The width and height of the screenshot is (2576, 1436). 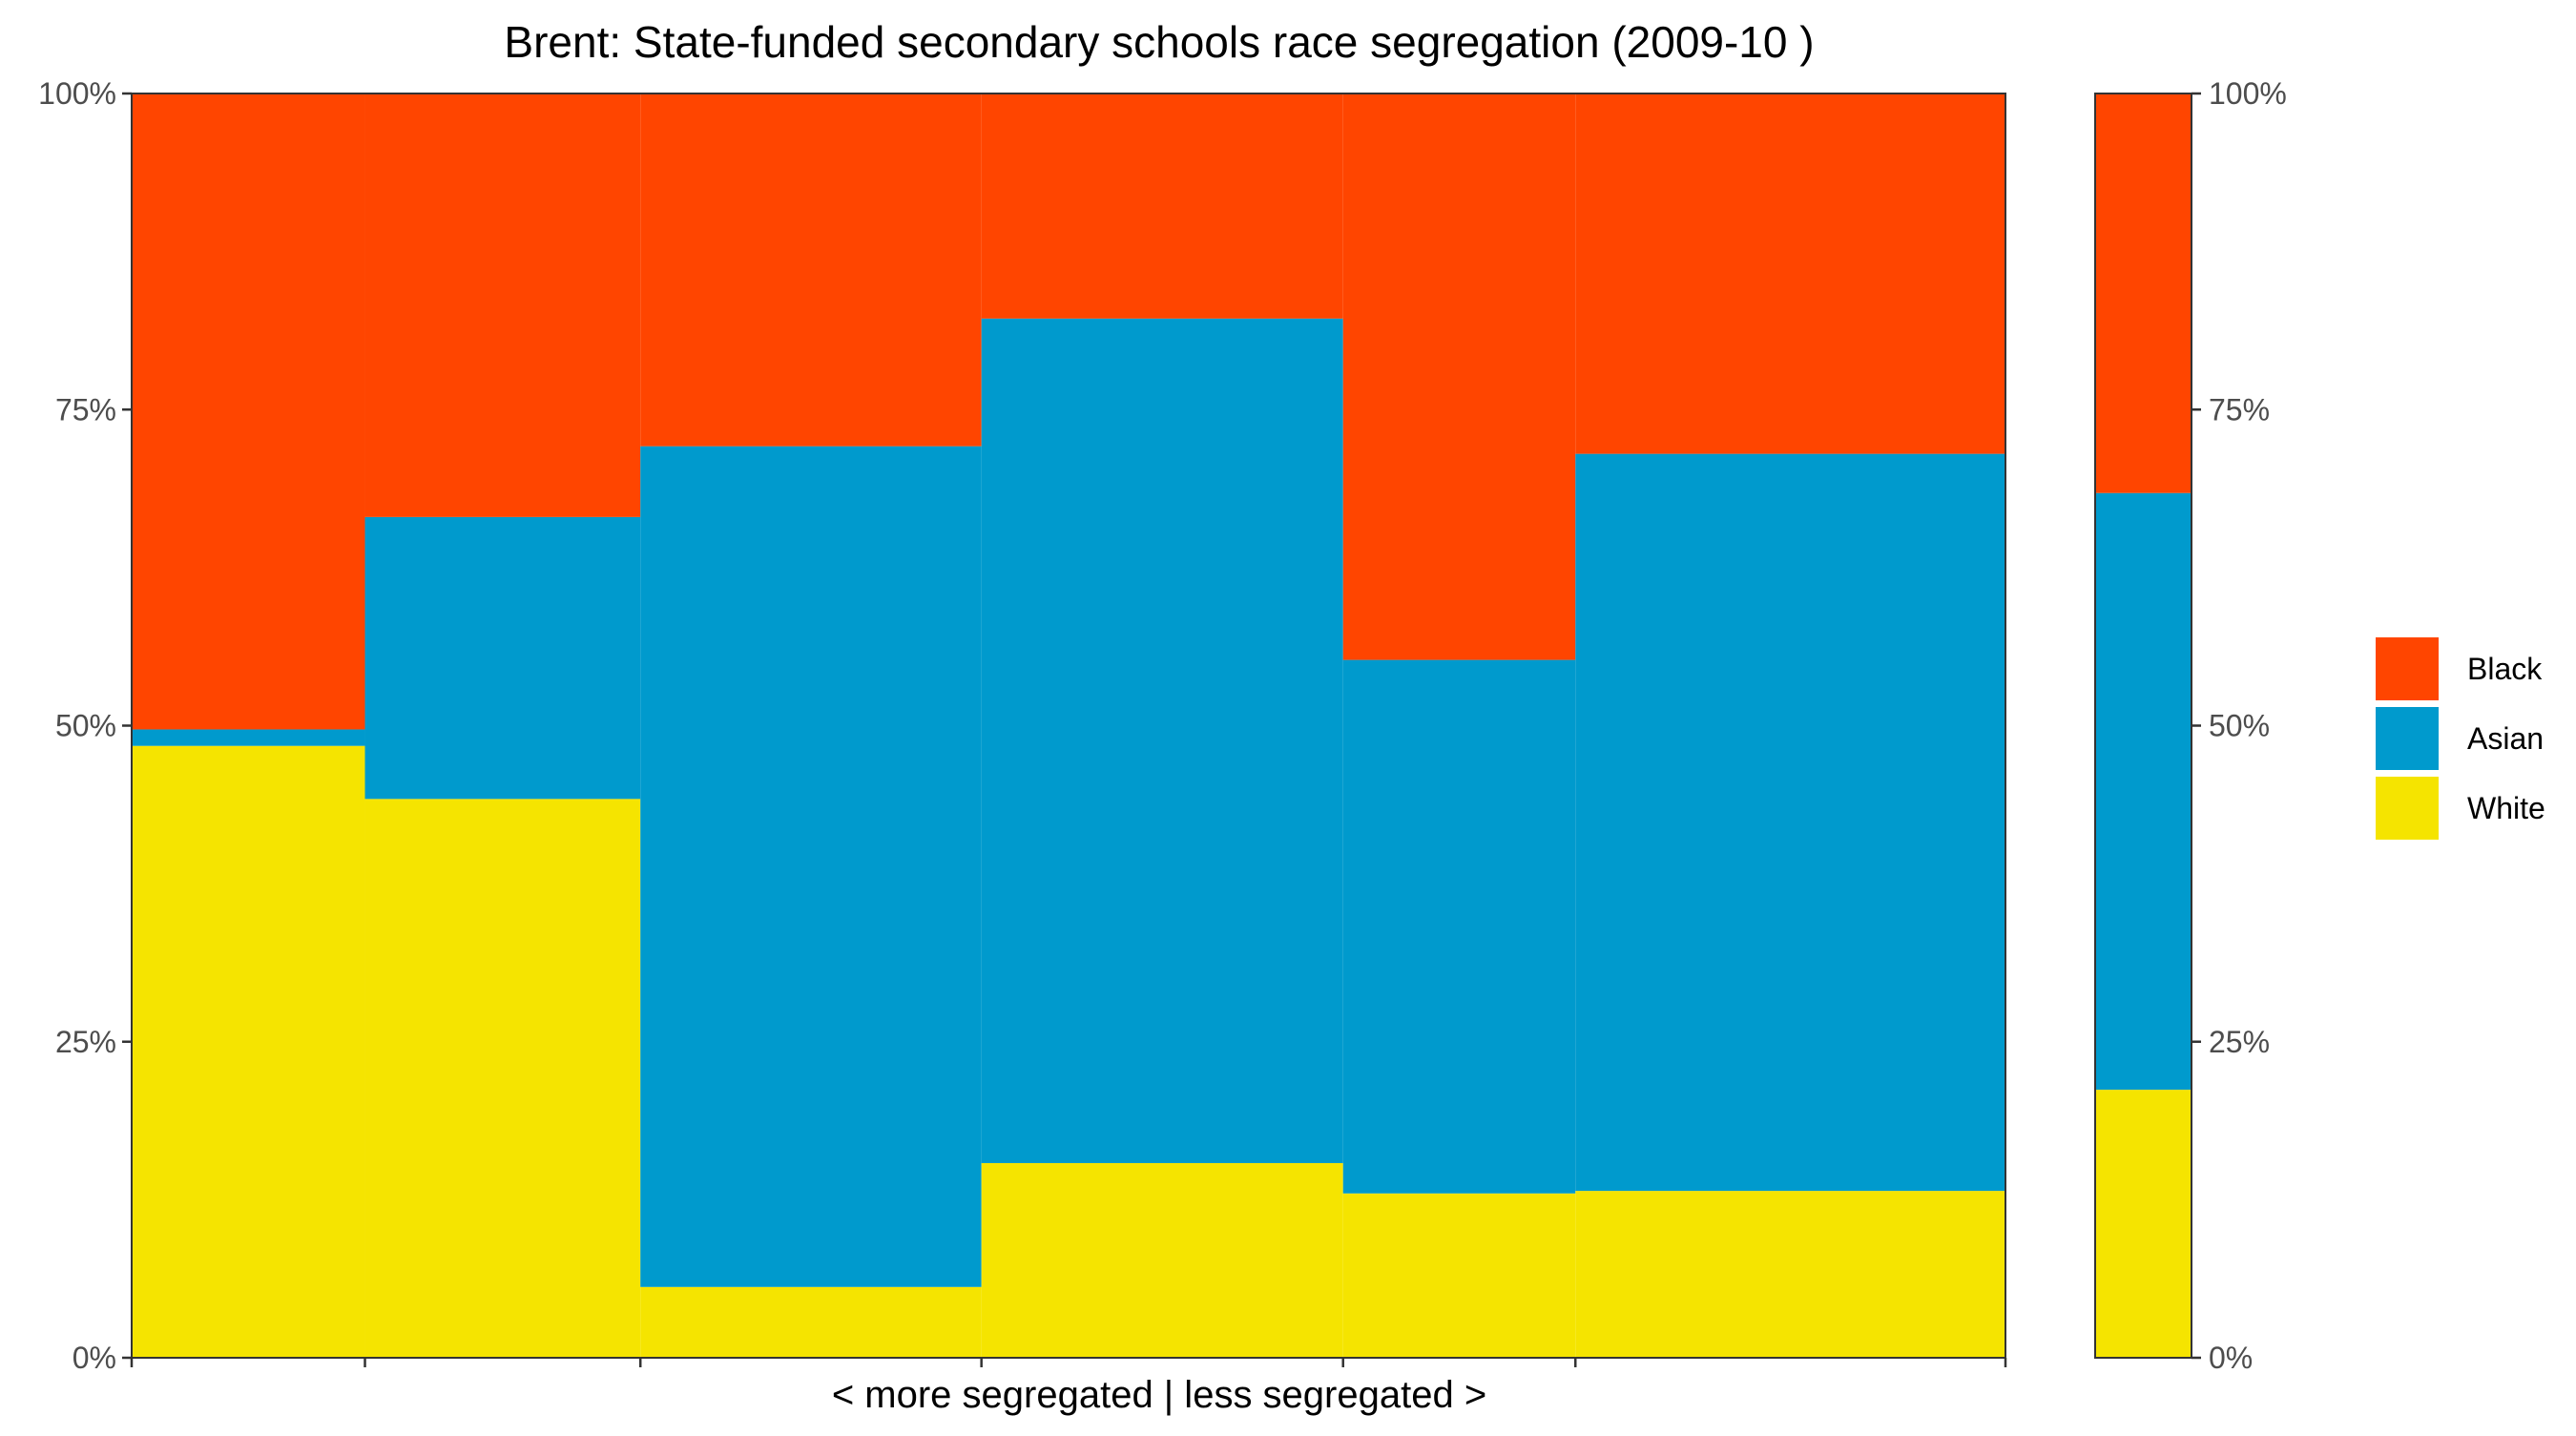 What do you see at coordinates (1790, 274) in the screenshot?
I see `bar-6-black-segment` at bounding box center [1790, 274].